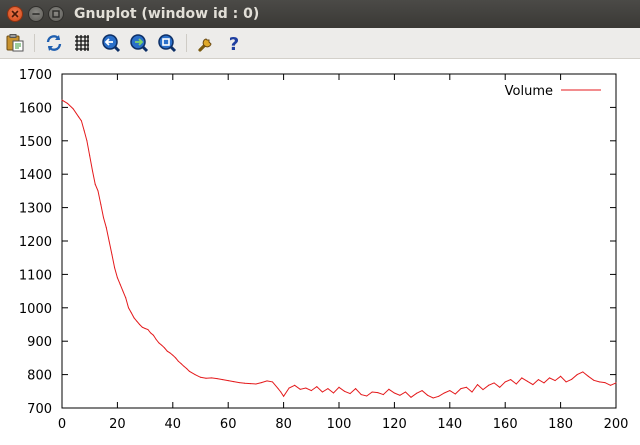 The image size is (640, 445). What do you see at coordinates (82, 43) in the screenshot?
I see `grid-button` at bounding box center [82, 43].